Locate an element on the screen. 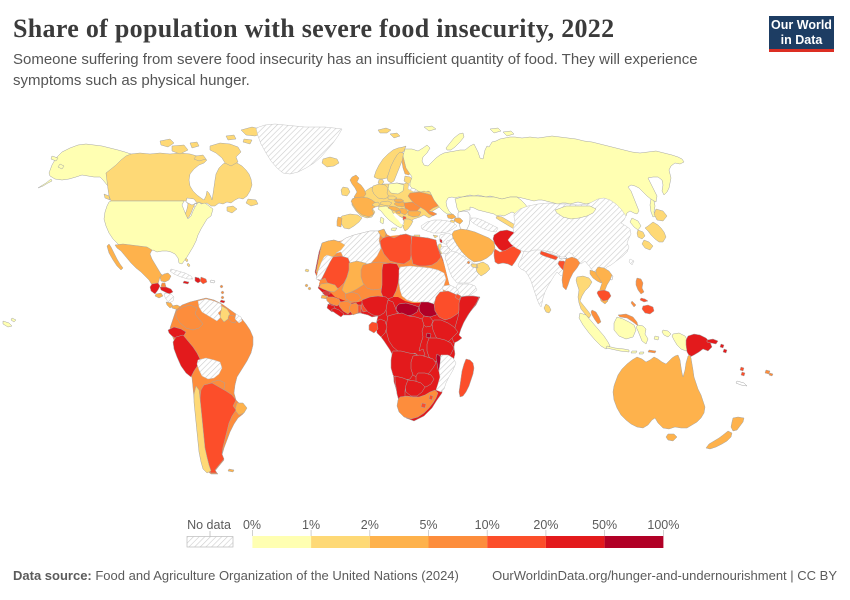 This screenshot has height=600, width=850. svg-text: 50% is located at coordinates (604, 525).